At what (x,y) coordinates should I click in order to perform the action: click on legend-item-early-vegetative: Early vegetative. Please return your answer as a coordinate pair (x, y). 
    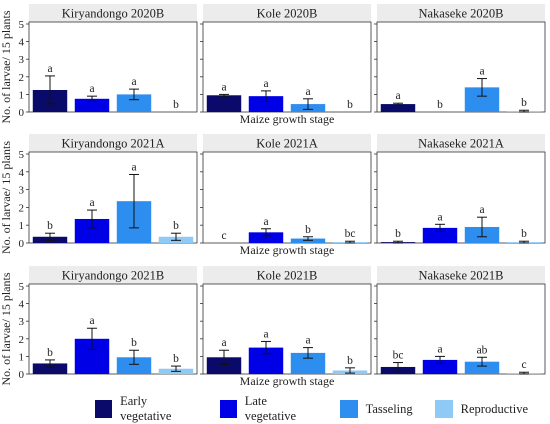
    Looking at the image, I should click on (146, 409).